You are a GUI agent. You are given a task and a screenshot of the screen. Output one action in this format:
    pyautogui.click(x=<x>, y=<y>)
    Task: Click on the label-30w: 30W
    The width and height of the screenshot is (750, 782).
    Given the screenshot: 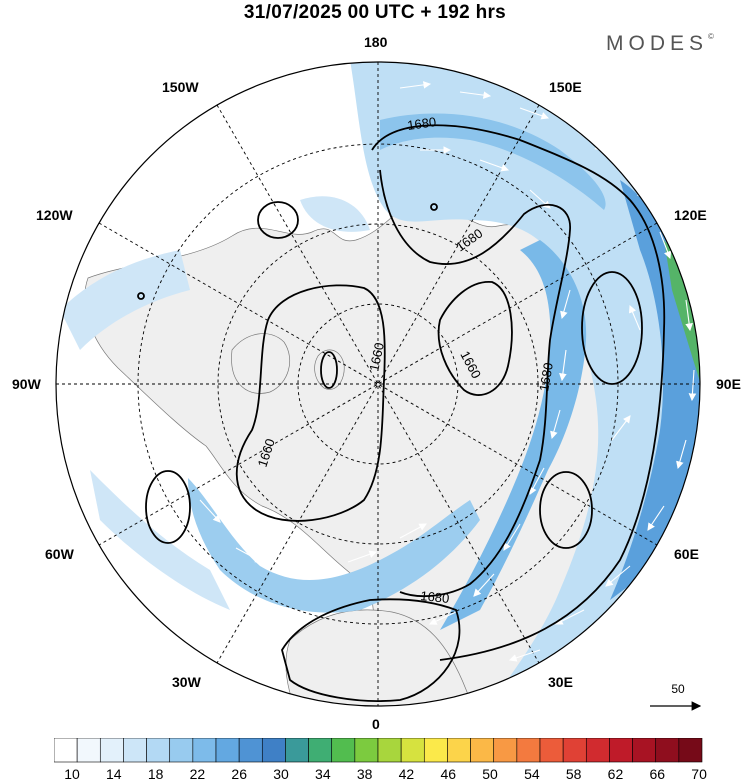 What is the action you would take?
    pyautogui.click(x=186, y=682)
    